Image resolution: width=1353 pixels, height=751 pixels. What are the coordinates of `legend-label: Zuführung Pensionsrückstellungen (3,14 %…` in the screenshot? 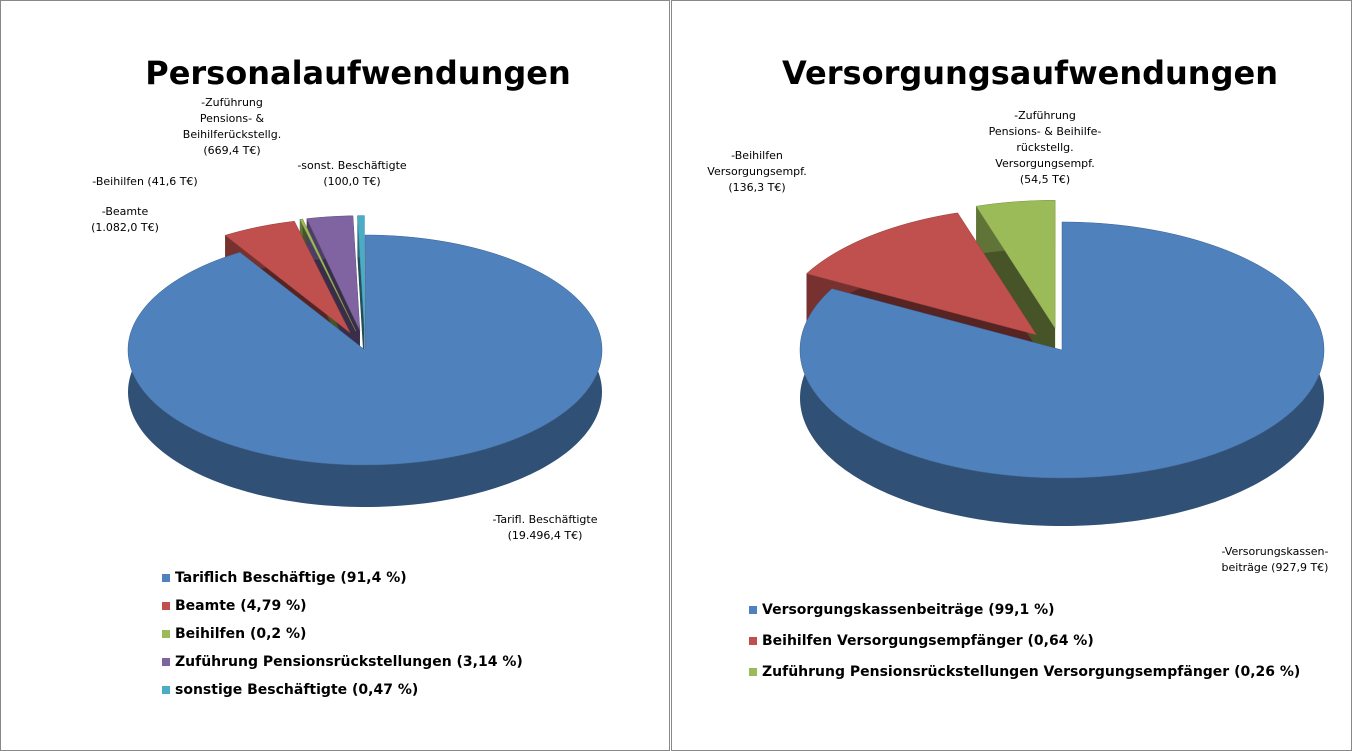 It's located at (349, 662).